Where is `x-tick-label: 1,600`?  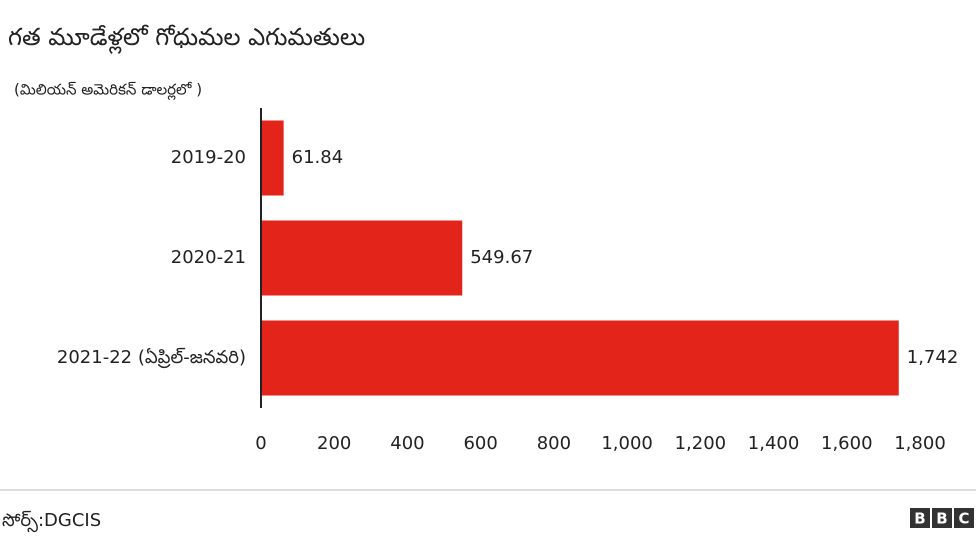
x-tick-label: 1,600 is located at coordinates (847, 443).